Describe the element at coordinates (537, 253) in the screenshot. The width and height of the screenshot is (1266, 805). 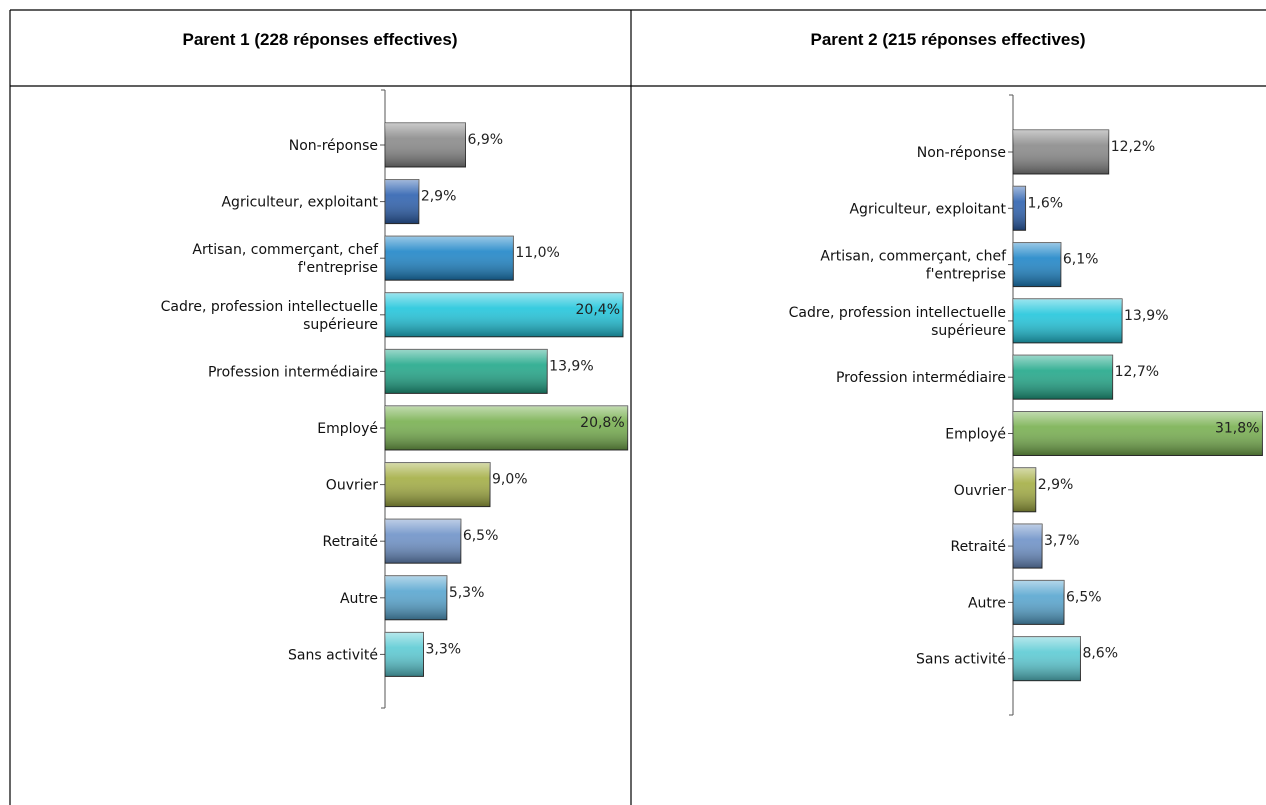
I see `value-label: 11,0%` at that location.